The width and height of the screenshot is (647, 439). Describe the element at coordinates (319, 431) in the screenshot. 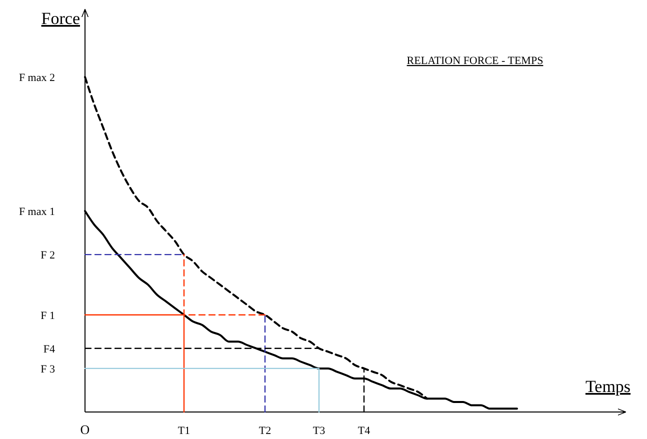

I see `x-tick-label: T3` at that location.